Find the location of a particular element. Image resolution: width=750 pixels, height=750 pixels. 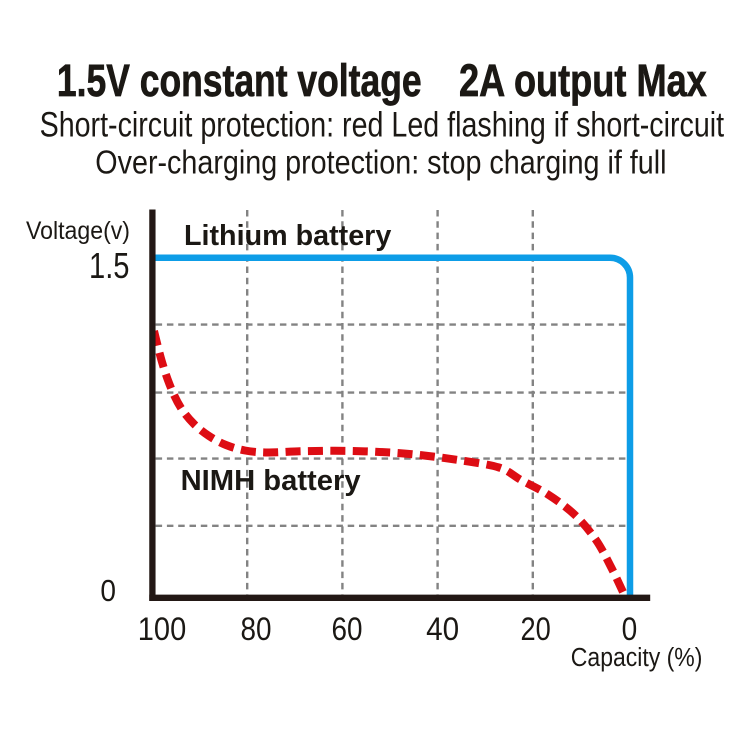

svg-text: Lithium battery is located at coordinates (287, 236).